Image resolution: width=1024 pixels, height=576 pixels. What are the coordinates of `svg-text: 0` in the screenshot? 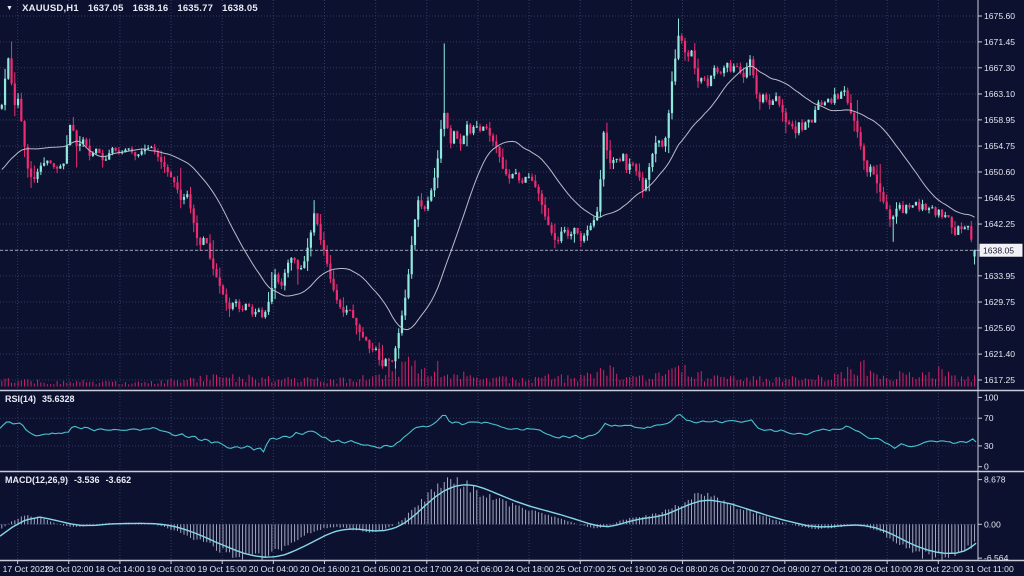 It's located at (986, 467).